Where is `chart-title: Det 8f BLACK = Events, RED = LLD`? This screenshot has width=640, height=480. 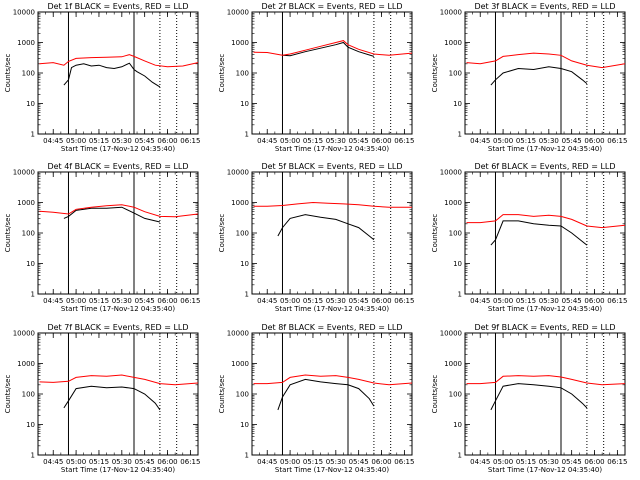
chart-title: Det 8f BLACK = Events, RED = LLD is located at coordinates (331, 327).